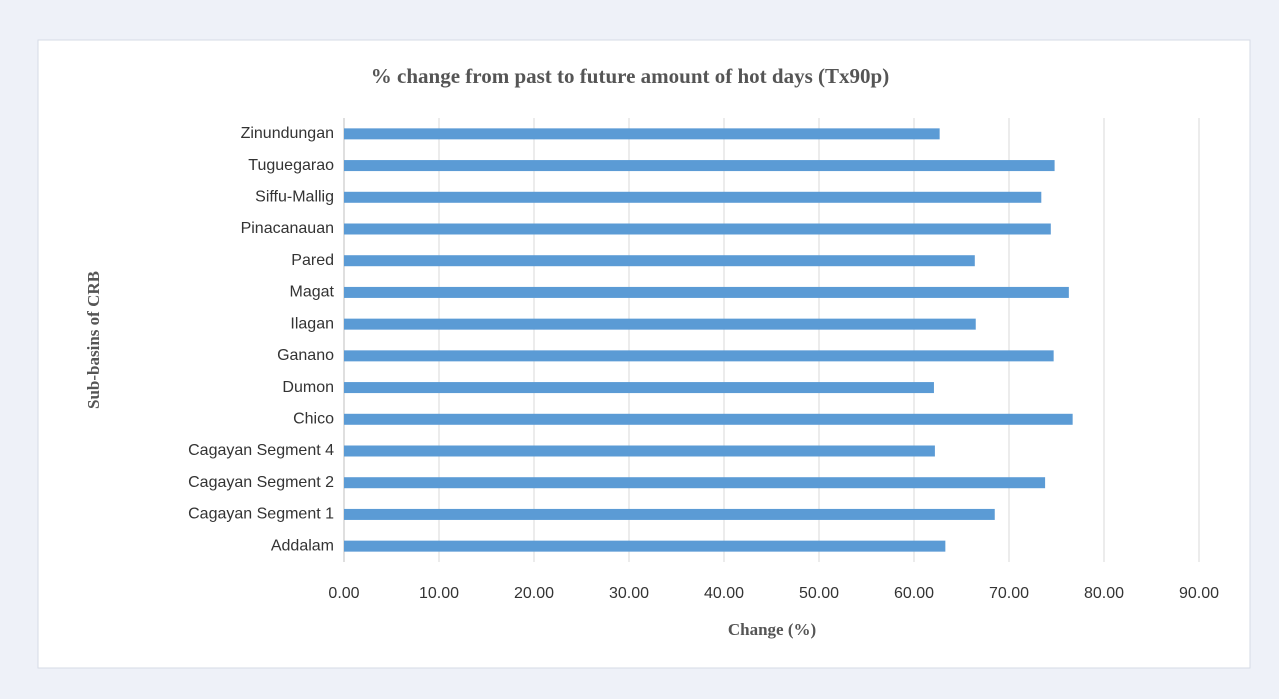 This screenshot has width=1279, height=699. What do you see at coordinates (261, 514) in the screenshot?
I see `y-tick-label: Cagayan Segment 1` at bounding box center [261, 514].